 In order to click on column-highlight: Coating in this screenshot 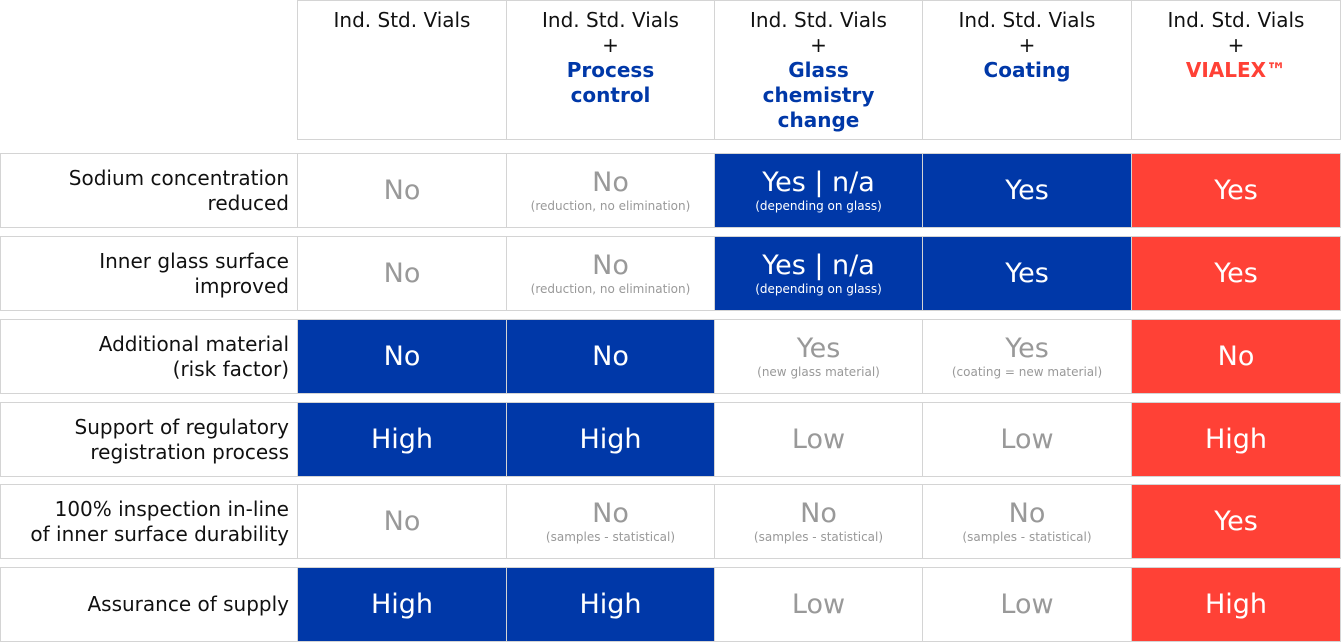, I will do `click(1027, 70)`.